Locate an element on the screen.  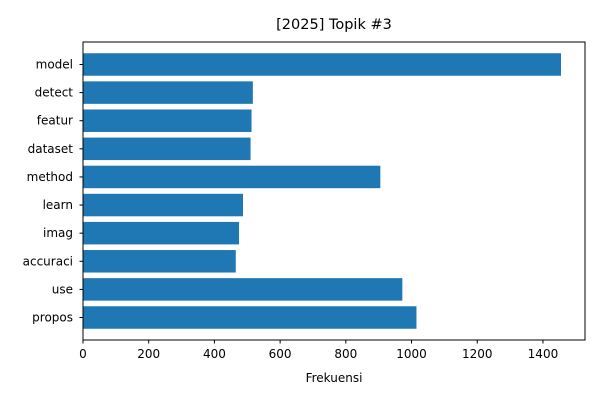
x-tick-label: 400 is located at coordinates (214, 354).